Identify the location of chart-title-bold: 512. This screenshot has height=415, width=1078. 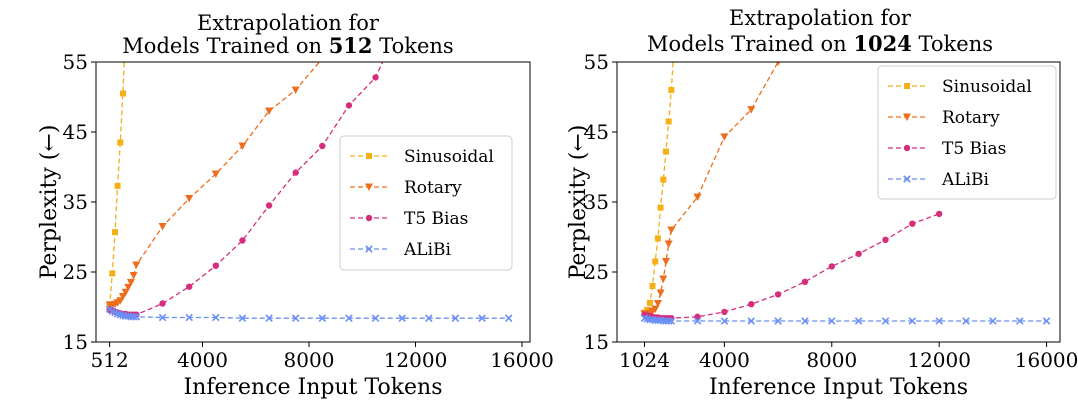
(351, 45).